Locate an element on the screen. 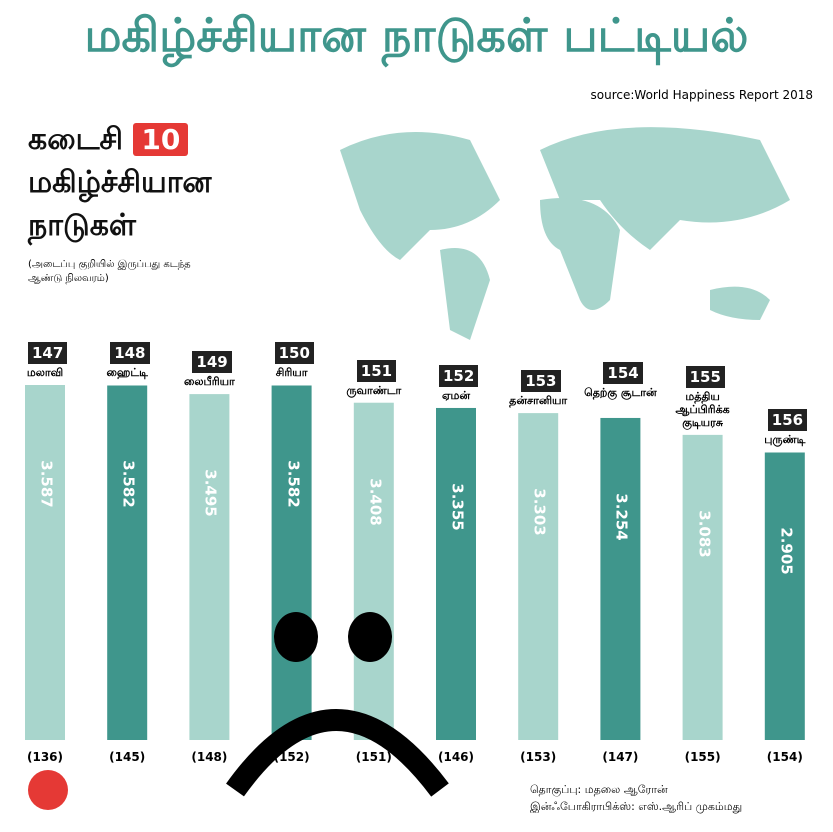 This screenshot has height=832, width=833. credit: தொகுப்பு: மதலை ஆரோன் is located at coordinates (599, 789).